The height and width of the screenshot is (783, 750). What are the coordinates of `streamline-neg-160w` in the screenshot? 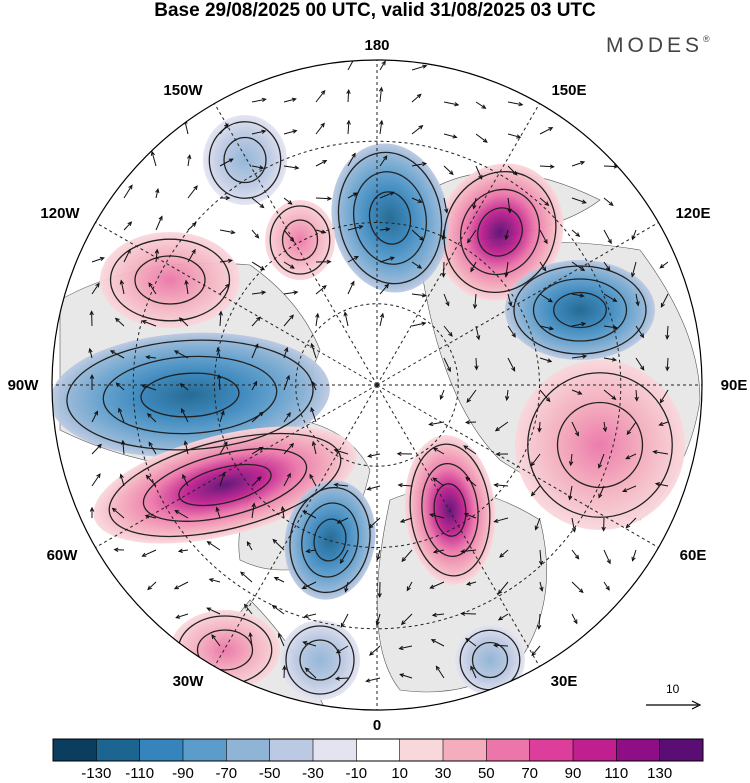 It's located at (245, 160).